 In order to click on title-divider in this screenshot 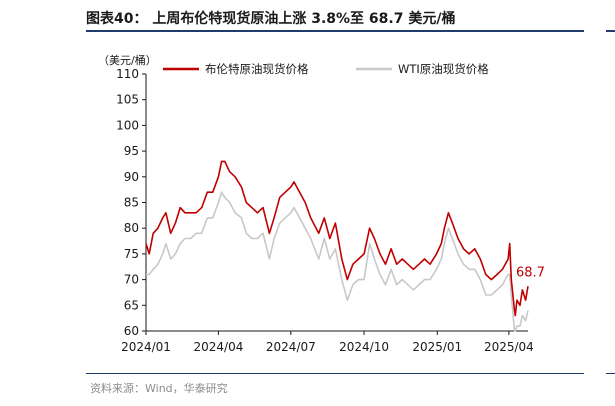, I will do `click(335, 31)`.